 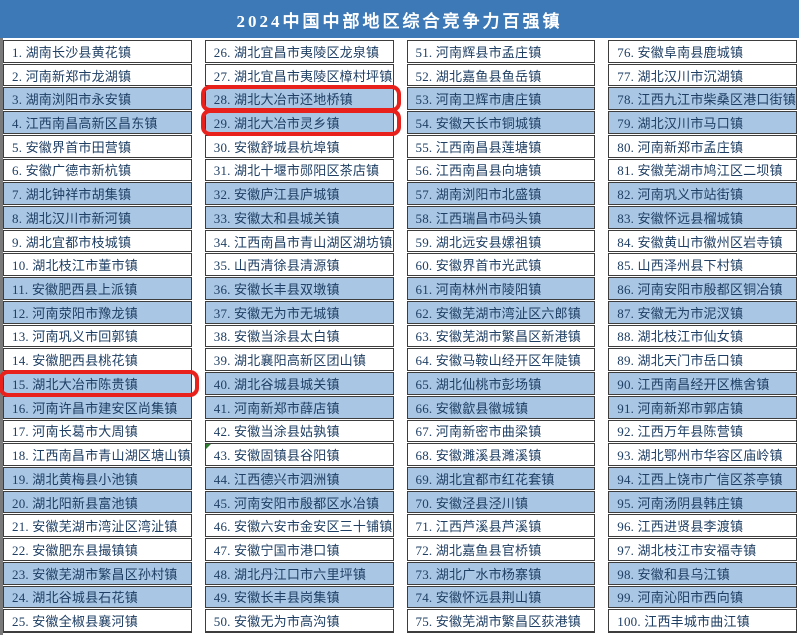 What do you see at coordinates (702, 217) in the screenshot?
I see `town-cell-83: 83. 安徽怀远县榴城镇` at bounding box center [702, 217].